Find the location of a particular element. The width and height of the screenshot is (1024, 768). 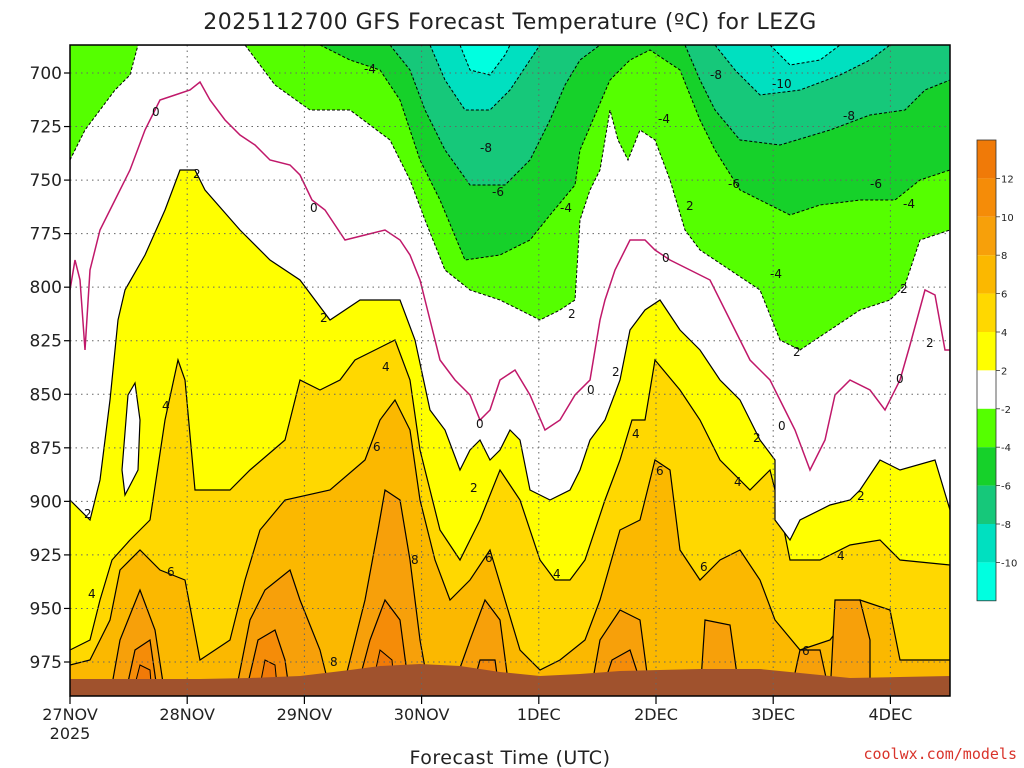

colorbar-label: -2 is located at coordinates (1006, 410).